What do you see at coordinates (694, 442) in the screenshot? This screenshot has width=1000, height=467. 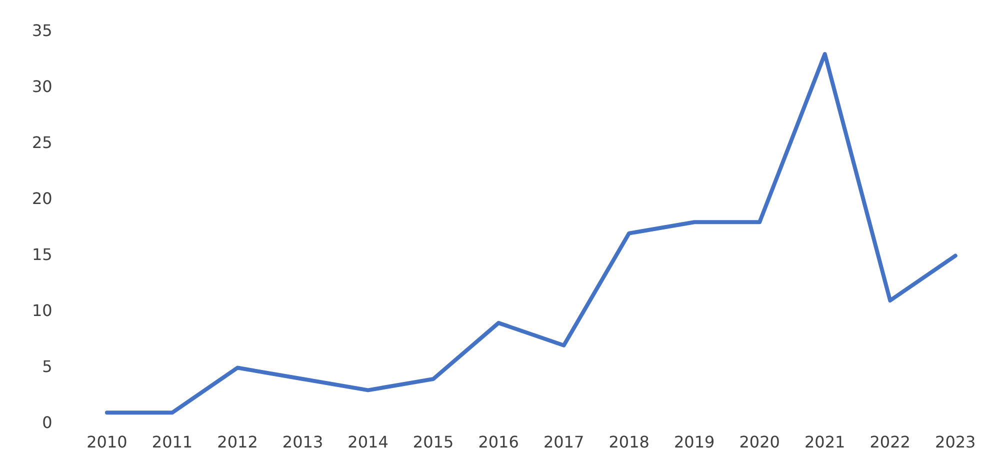 I see `x-tick-label: 2019` at bounding box center [694, 442].